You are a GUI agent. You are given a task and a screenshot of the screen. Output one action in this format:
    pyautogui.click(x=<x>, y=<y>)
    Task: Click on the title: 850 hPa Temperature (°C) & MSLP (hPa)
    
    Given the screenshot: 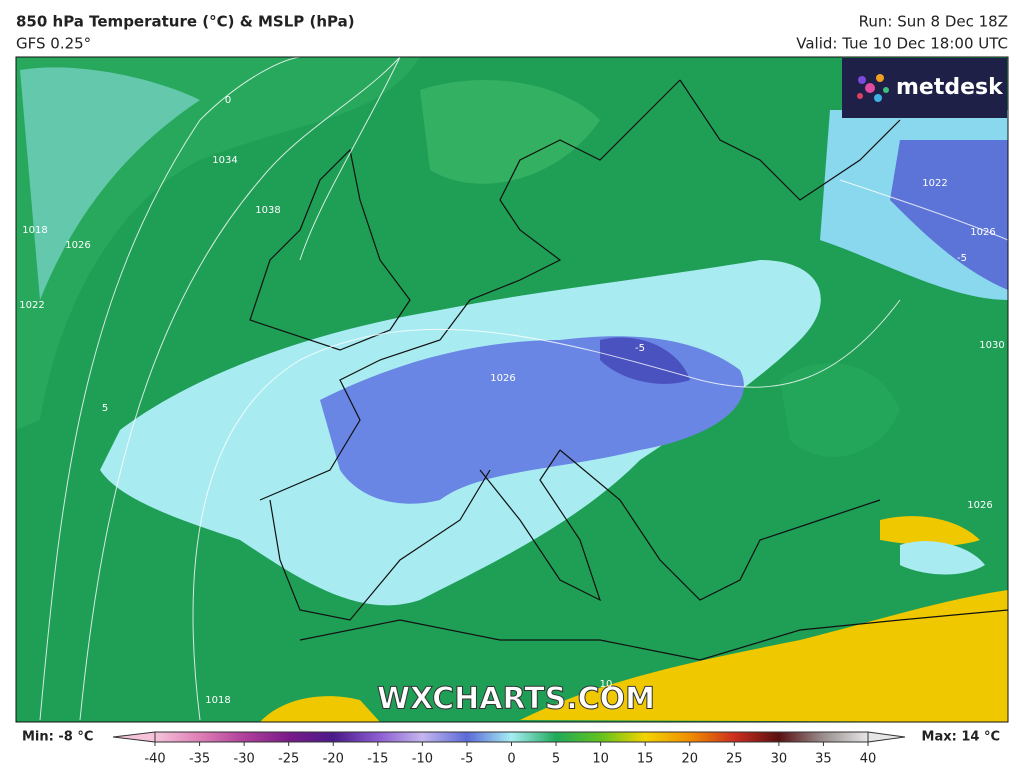 What is the action you would take?
    pyautogui.click(x=185, y=22)
    